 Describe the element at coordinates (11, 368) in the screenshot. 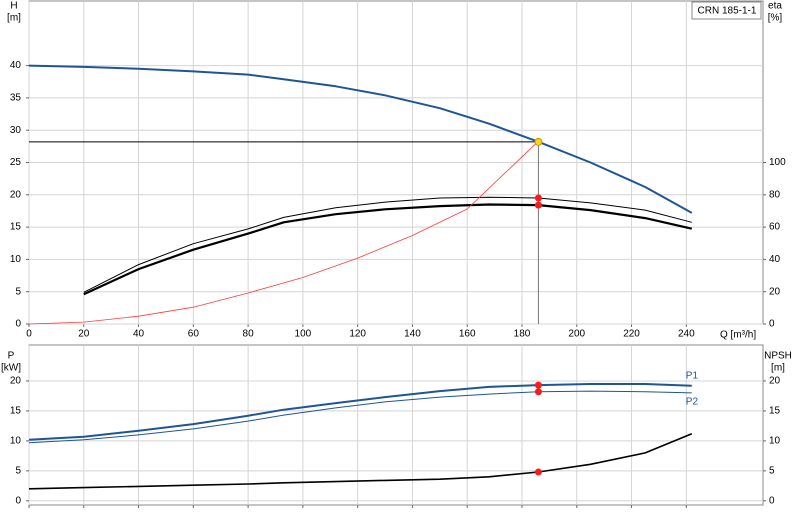

I see `y-axis-label: [kW]` at that location.